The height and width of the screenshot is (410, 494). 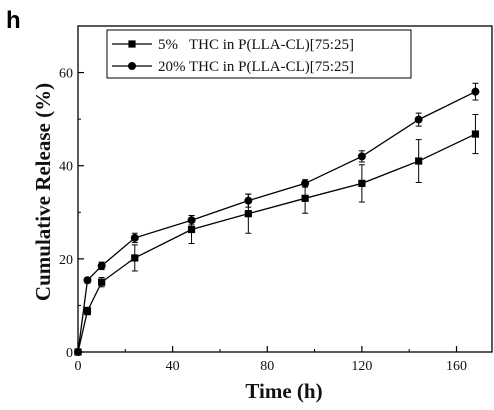 I want to click on x-tick-label: 80, so click(x=267, y=366).